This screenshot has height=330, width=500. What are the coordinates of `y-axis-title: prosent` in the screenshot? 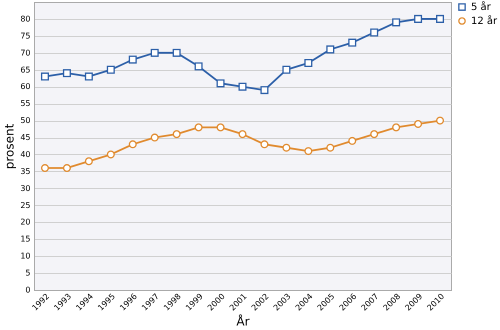 It's located at (9, 146).